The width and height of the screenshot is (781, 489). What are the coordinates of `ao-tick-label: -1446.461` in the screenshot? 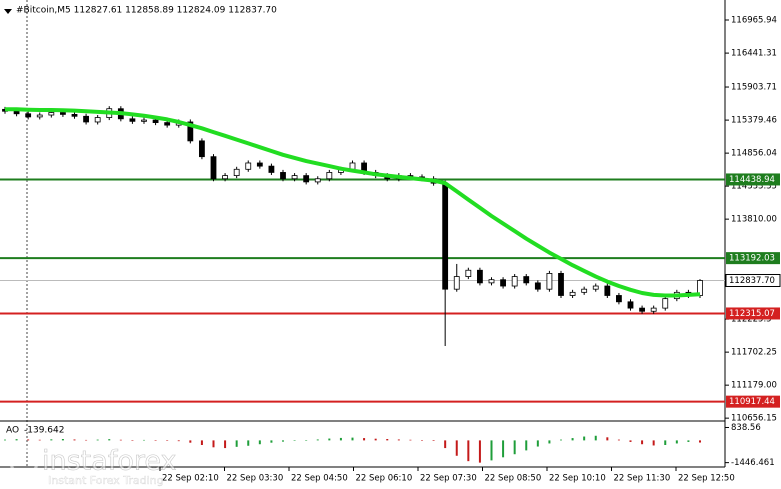 It's located at (753, 463).